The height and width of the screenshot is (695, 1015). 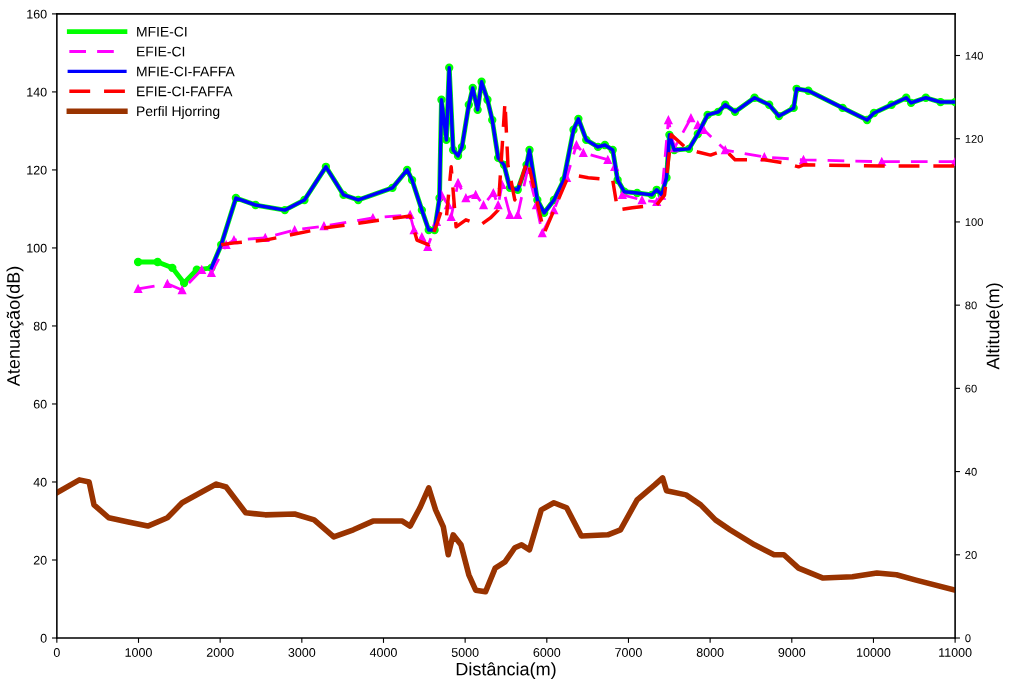 I want to click on y2-axis-title: Altitude(m), so click(x=994, y=326).